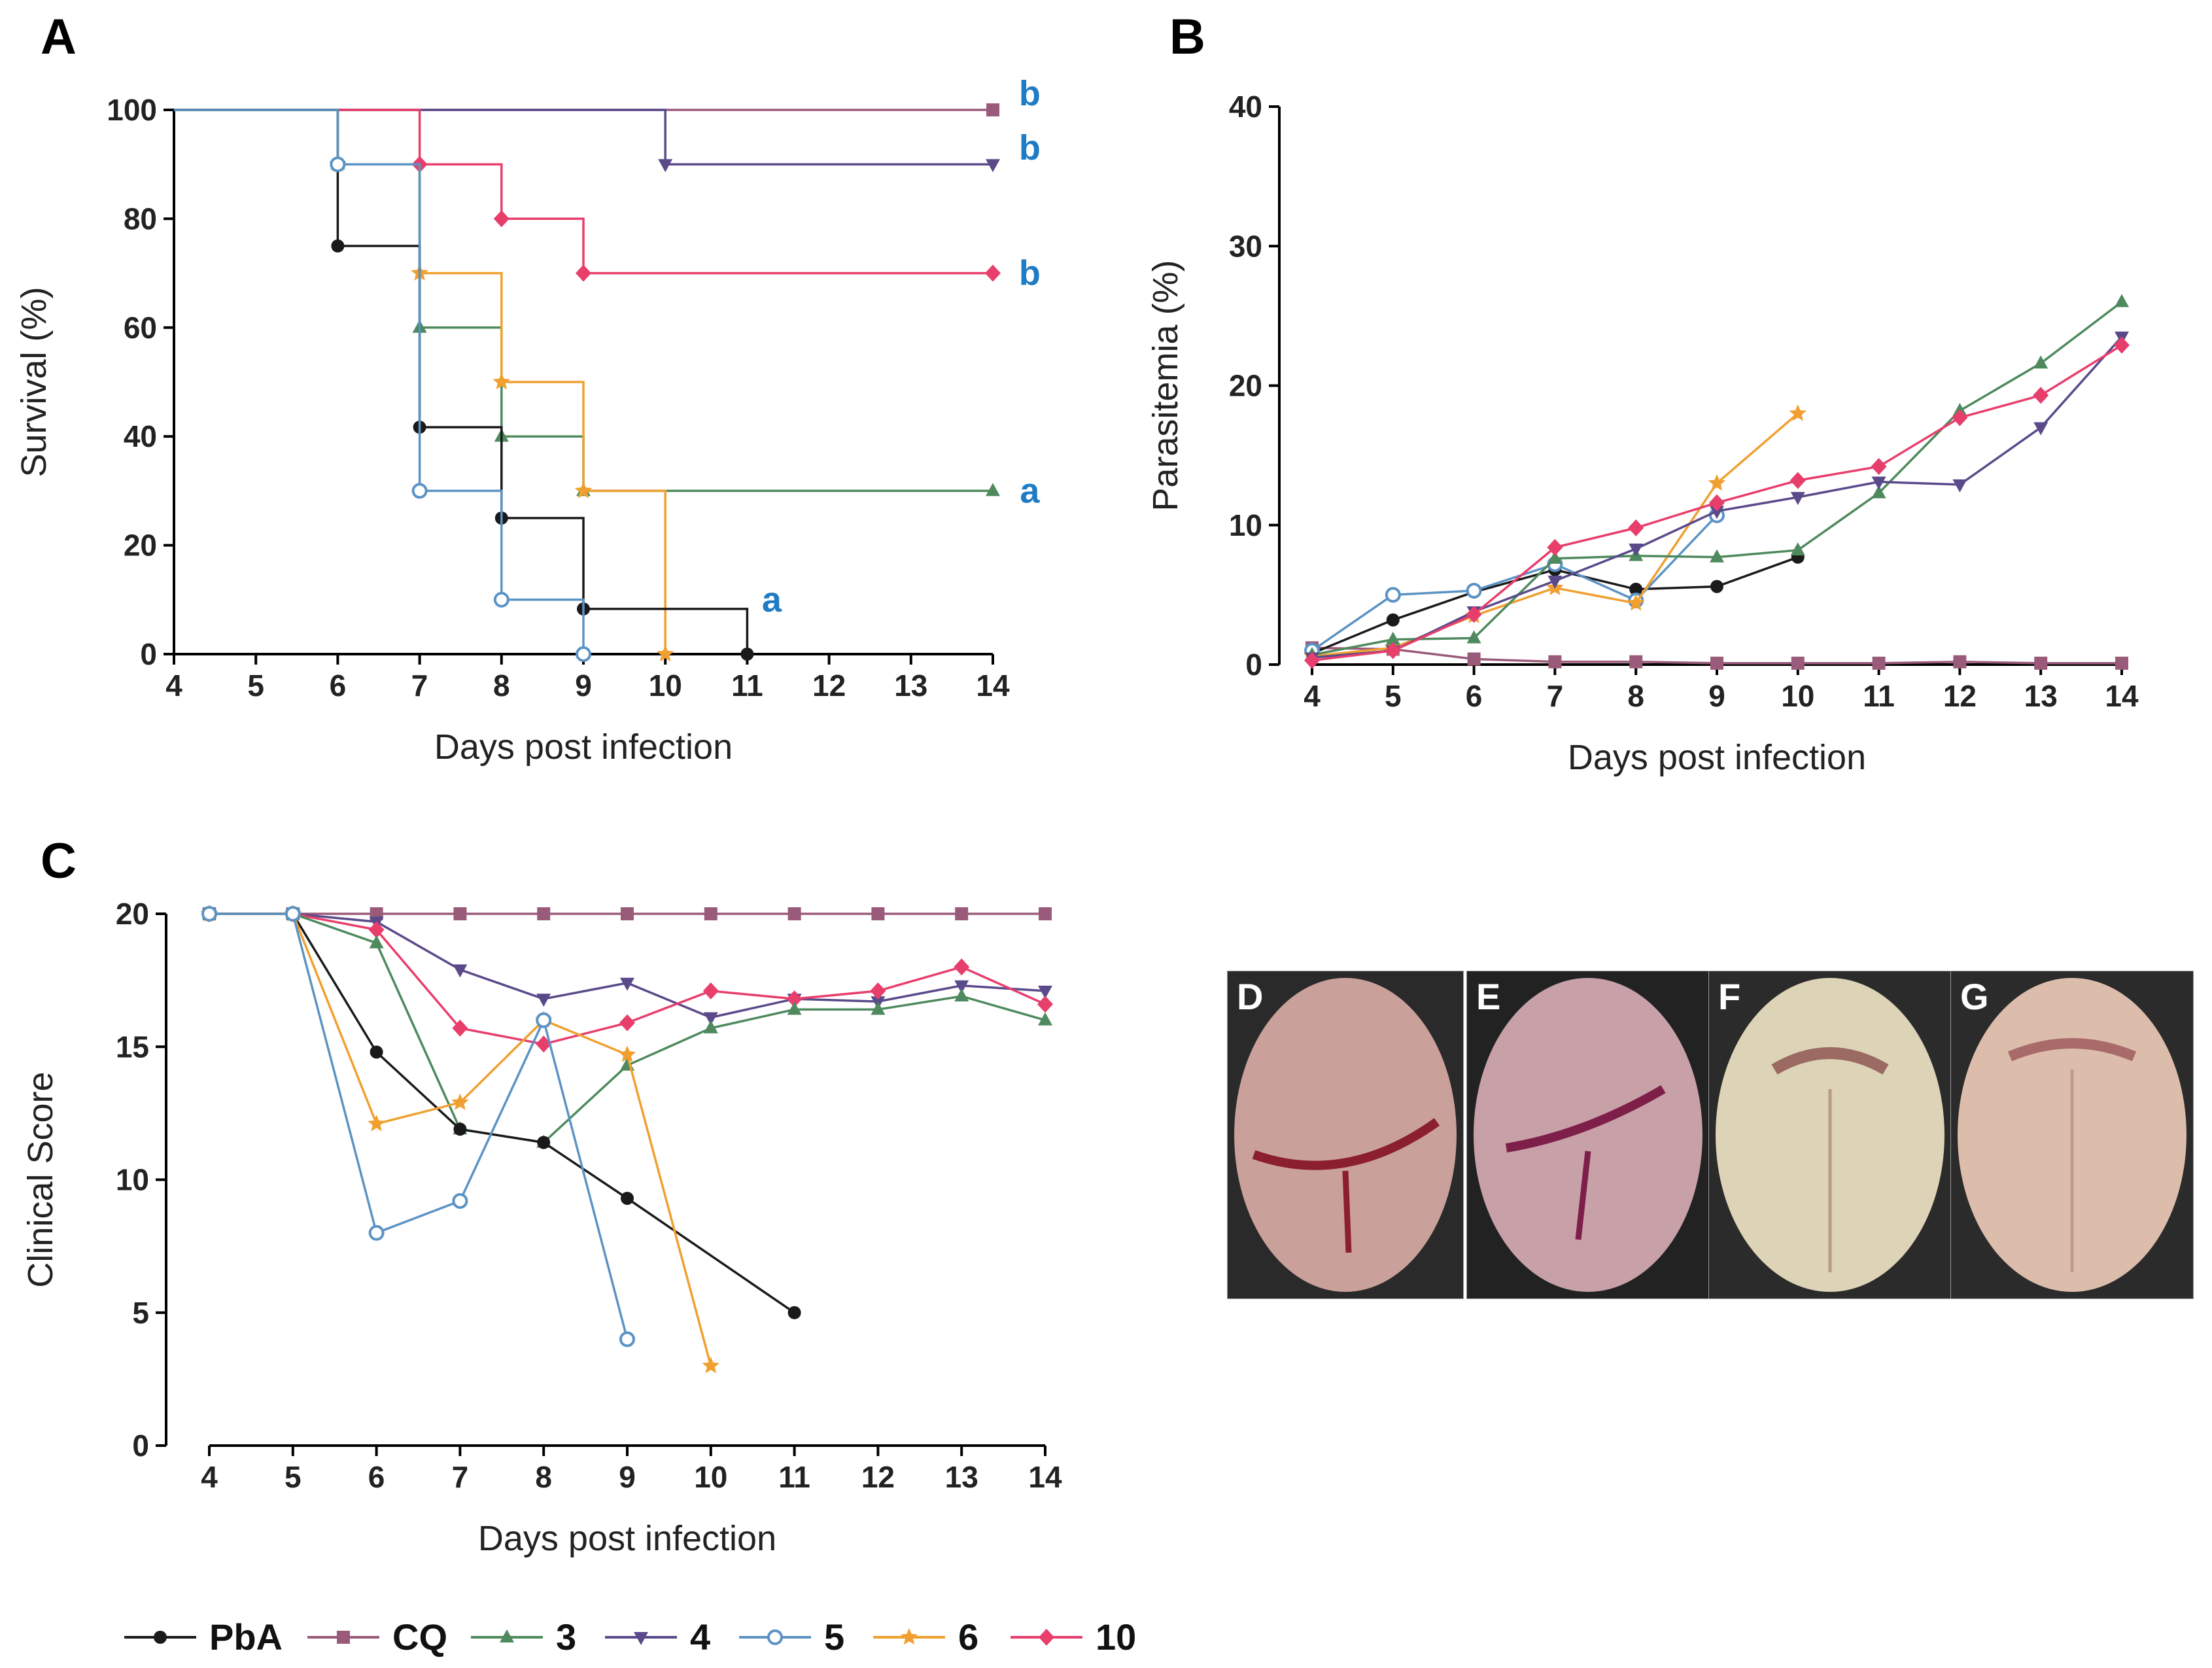 The height and width of the screenshot is (1668, 2212). I want to click on panel-label-a: A, so click(59, 37).